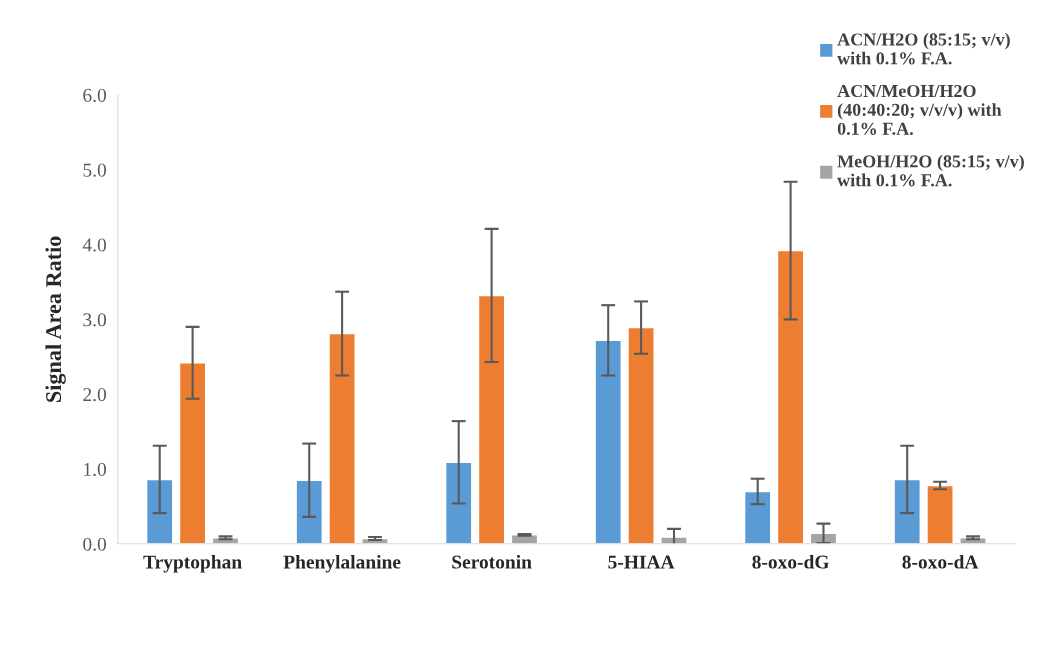  Describe the element at coordinates (790, 561) in the screenshot. I see `x-tick-label: 8-oxo-dG` at that location.